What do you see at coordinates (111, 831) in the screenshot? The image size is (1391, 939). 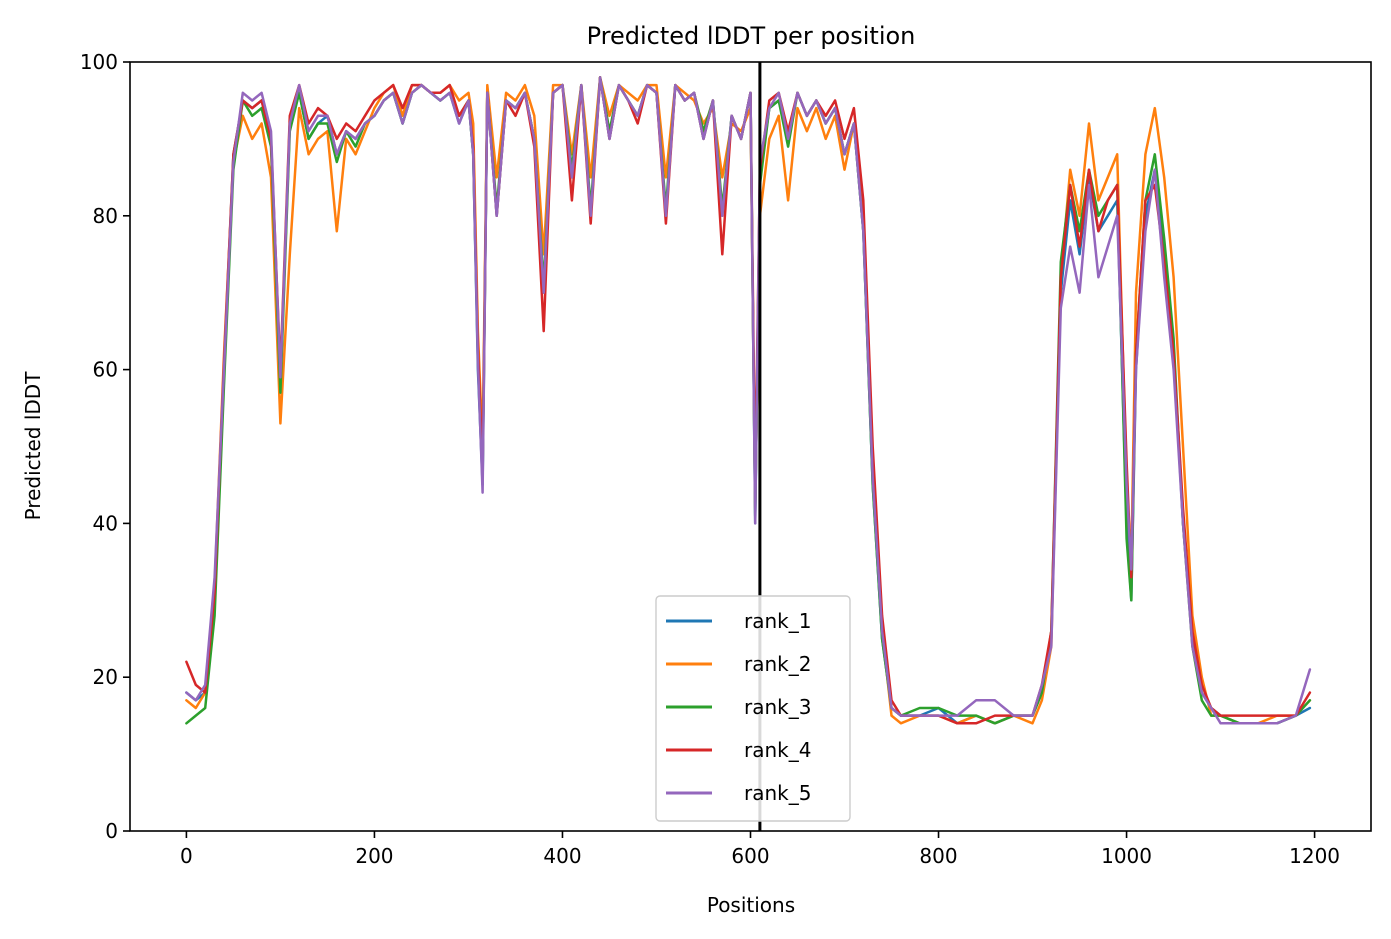 I see `y-tick-label: 0` at bounding box center [111, 831].